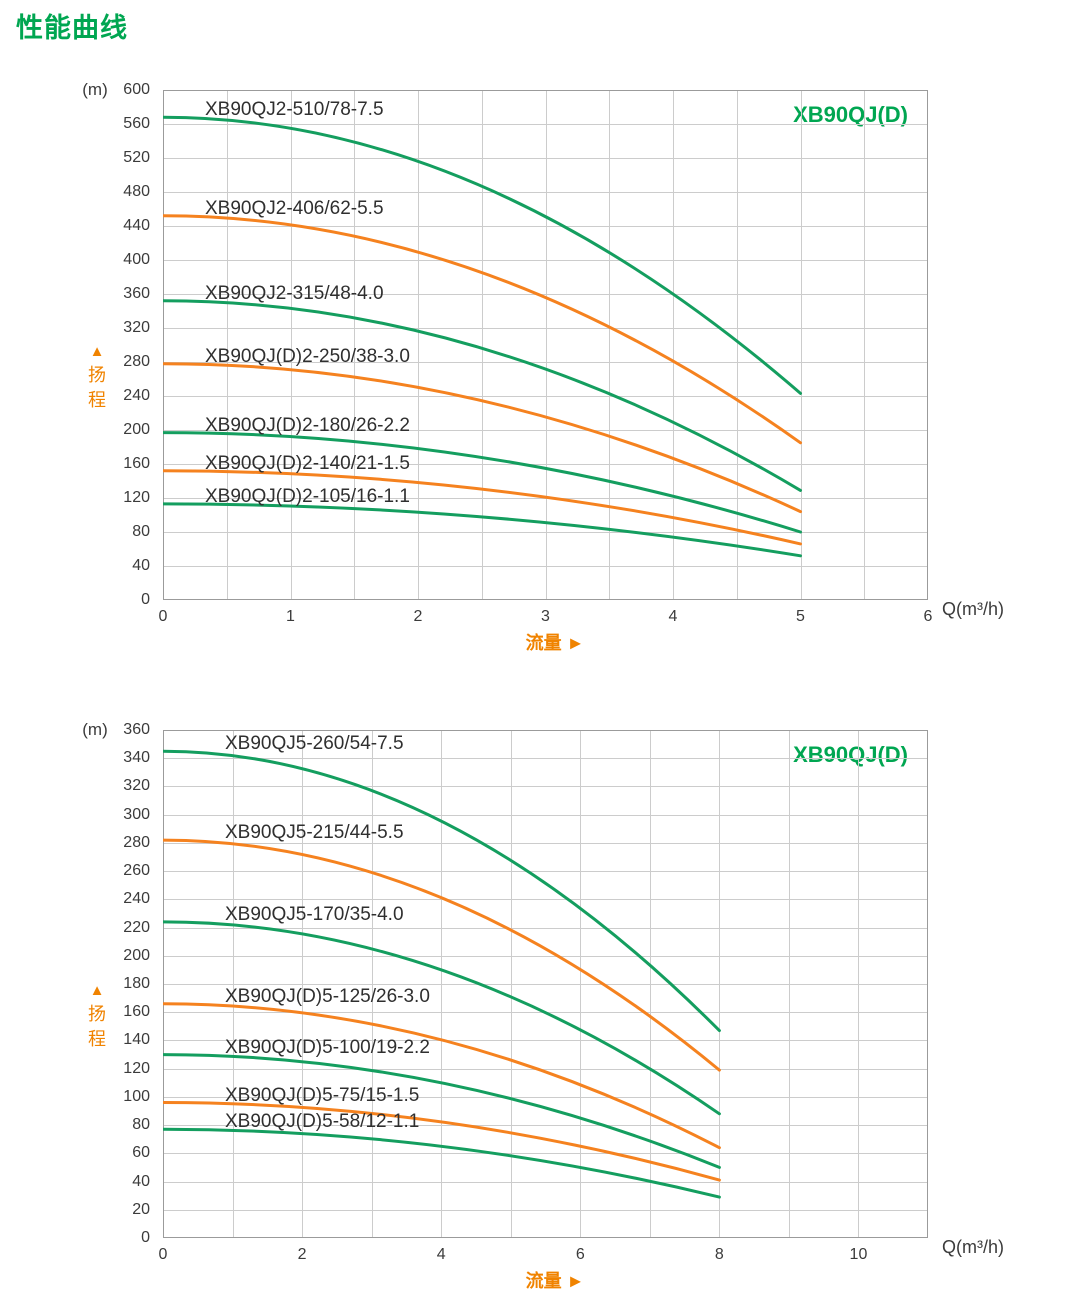  What do you see at coordinates (136, 983) in the screenshot?
I see `y-tick-label: 180` at bounding box center [136, 983].